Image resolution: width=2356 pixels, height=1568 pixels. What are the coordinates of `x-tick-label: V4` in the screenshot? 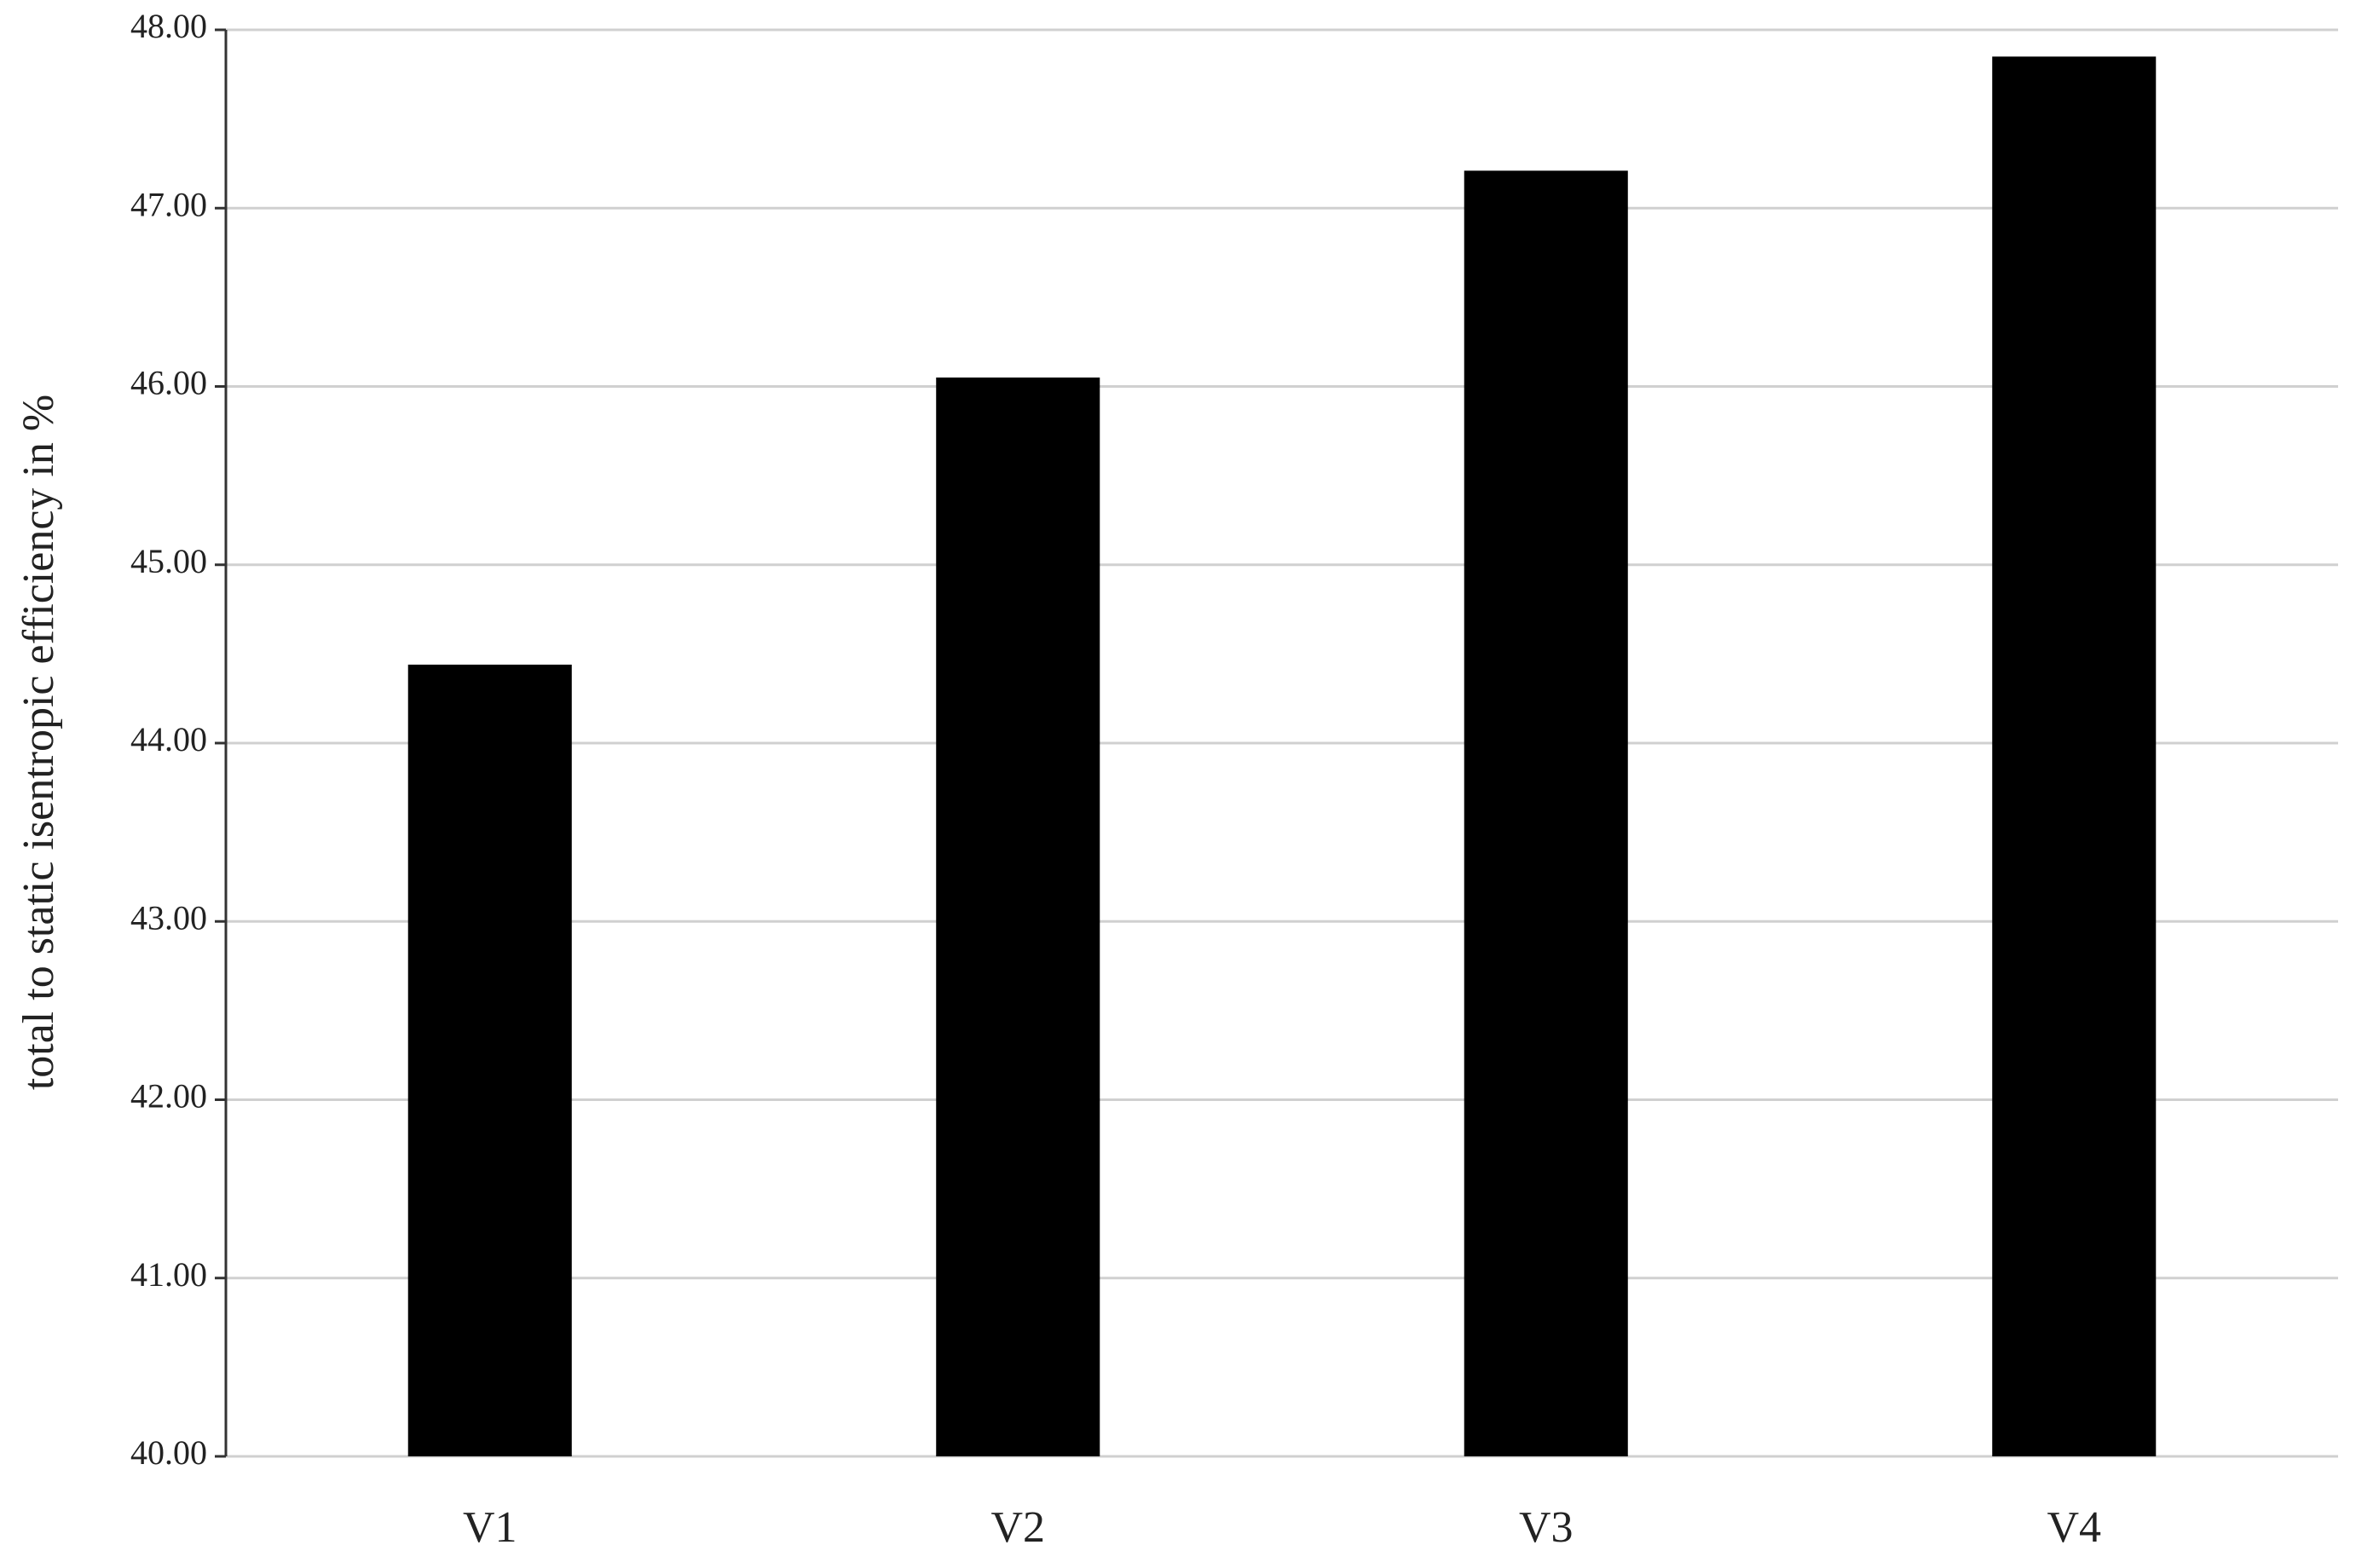 It's located at (2074, 1527).